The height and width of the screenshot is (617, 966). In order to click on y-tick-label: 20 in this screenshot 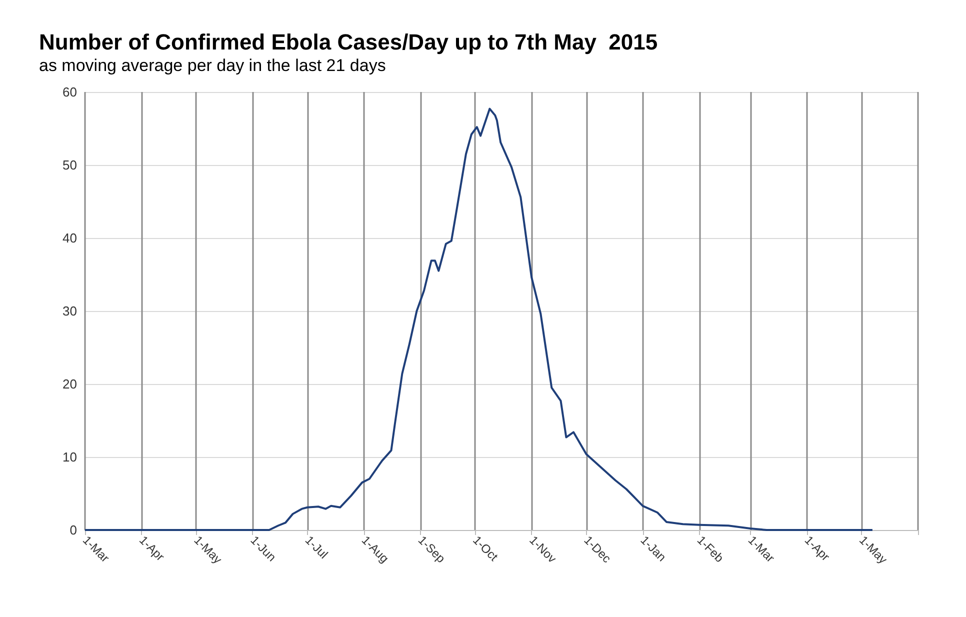, I will do `click(69, 384)`.